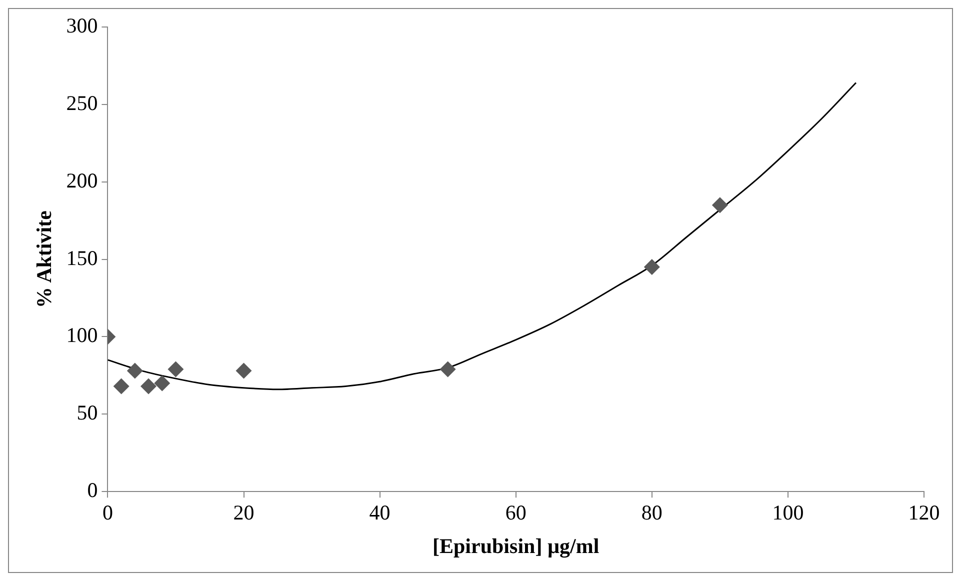  Describe the element at coordinates (82, 180) in the screenshot. I see `y-tick-label: 200` at that location.